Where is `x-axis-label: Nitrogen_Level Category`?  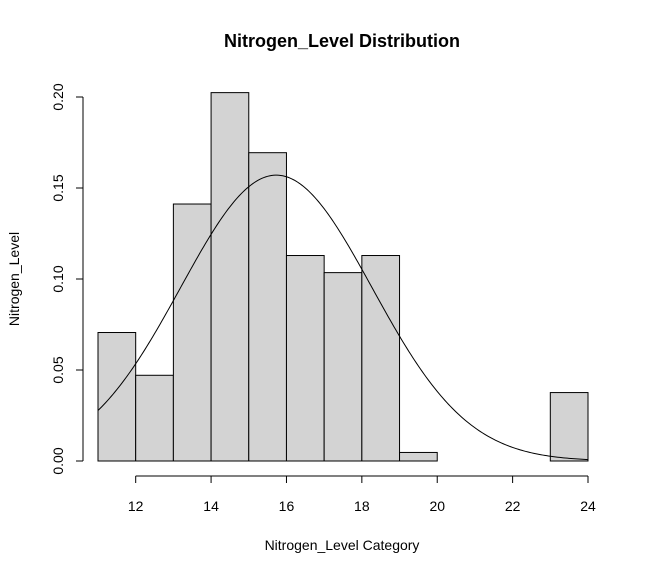
x-axis-label: Nitrogen_Level Category is located at coordinates (342, 545).